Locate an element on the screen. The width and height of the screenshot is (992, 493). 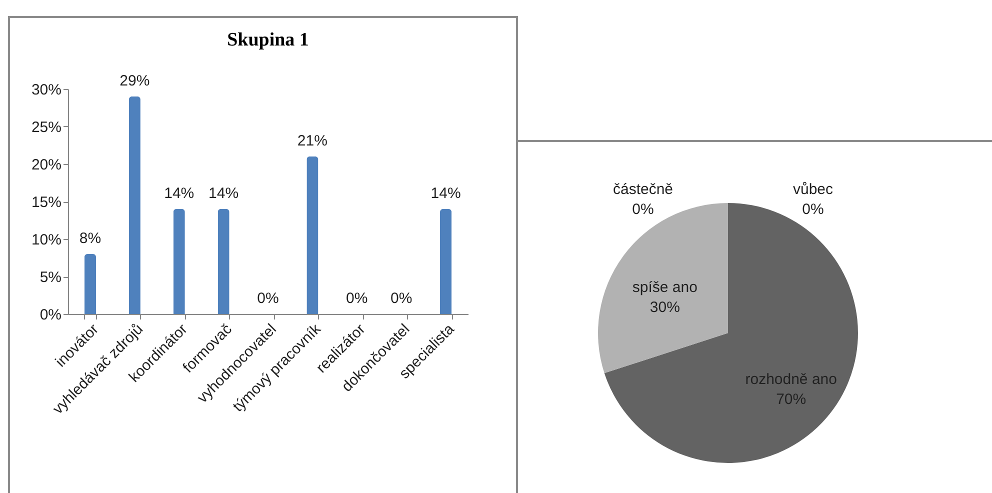
chart-title: Skupina 1 is located at coordinates (268, 40).